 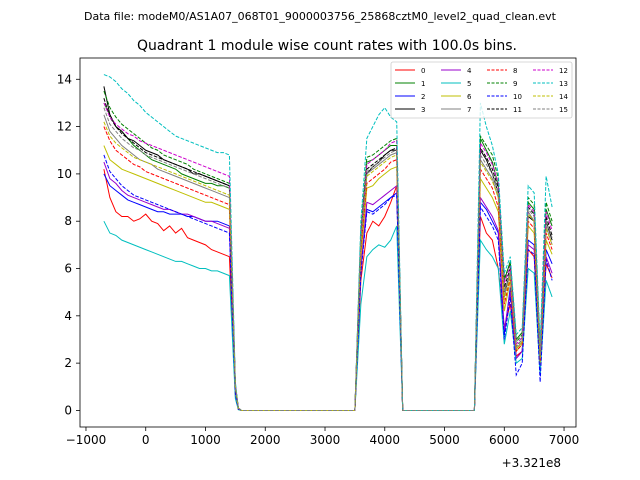 What do you see at coordinates (68, 316) in the screenshot?
I see `y-tick-label: 4` at bounding box center [68, 316].